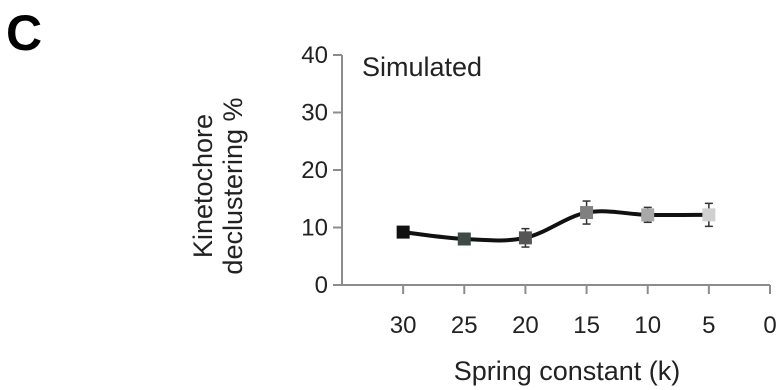  Describe the element at coordinates (567, 371) in the screenshot. I see `x-axis-title: Spring constant (k)` at that location.